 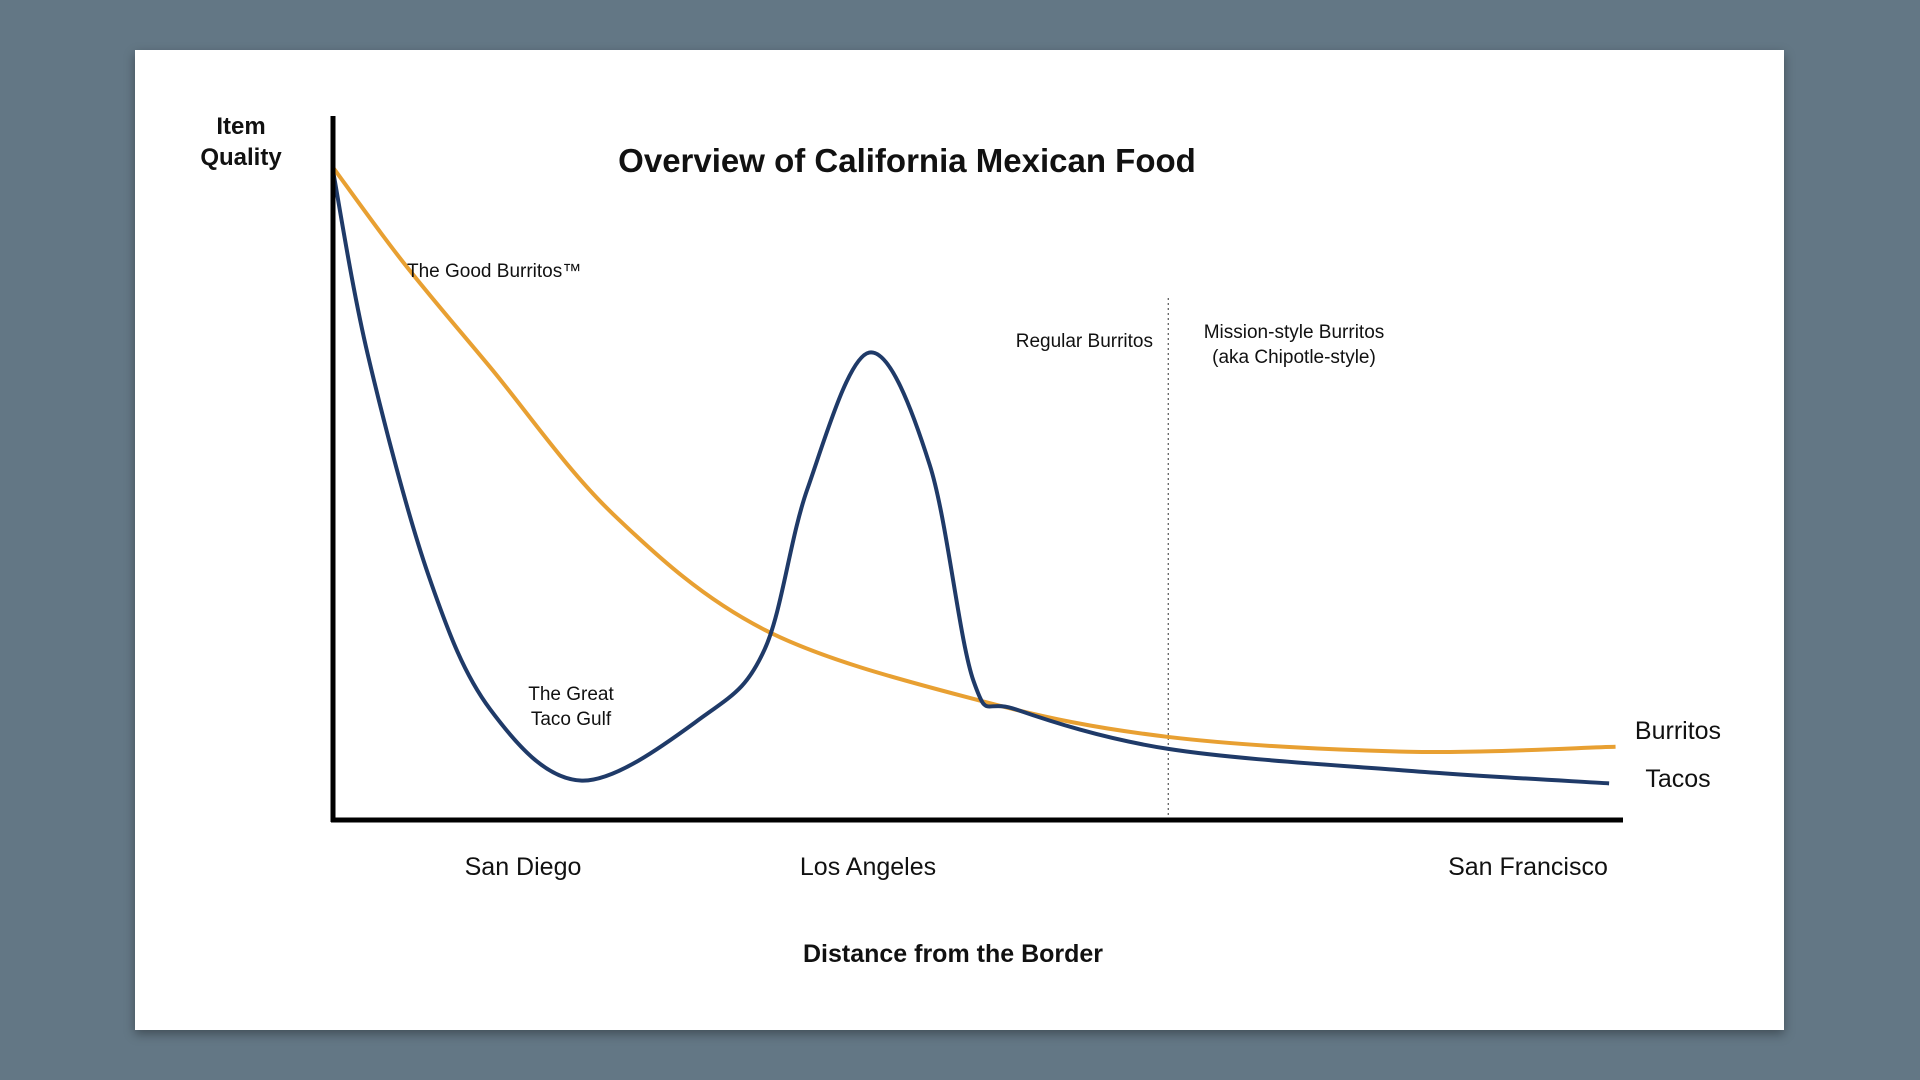 I want to click on legend-tacos: Tacos, so click(x=1677, y=779).